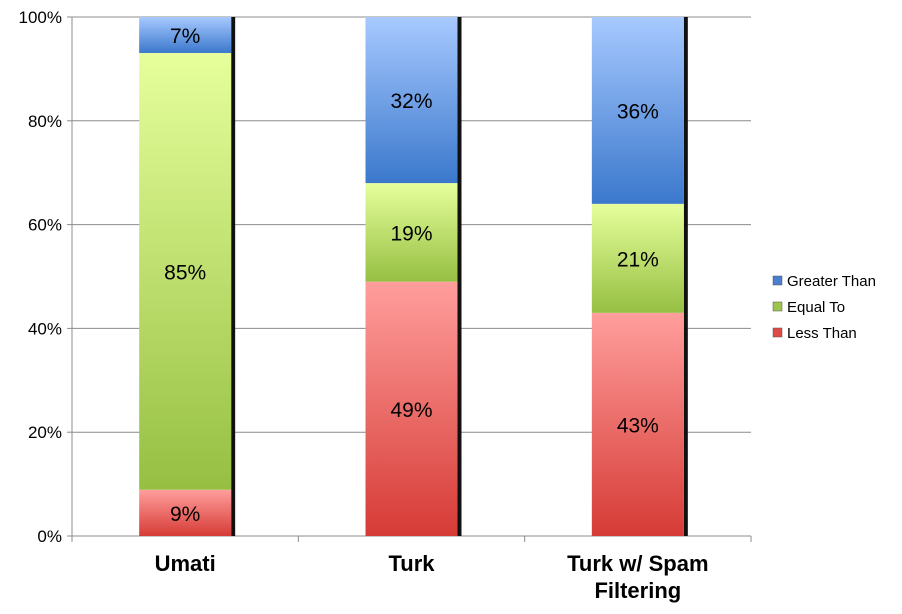  I want to click on data-label: 21%, so click(638, 259).